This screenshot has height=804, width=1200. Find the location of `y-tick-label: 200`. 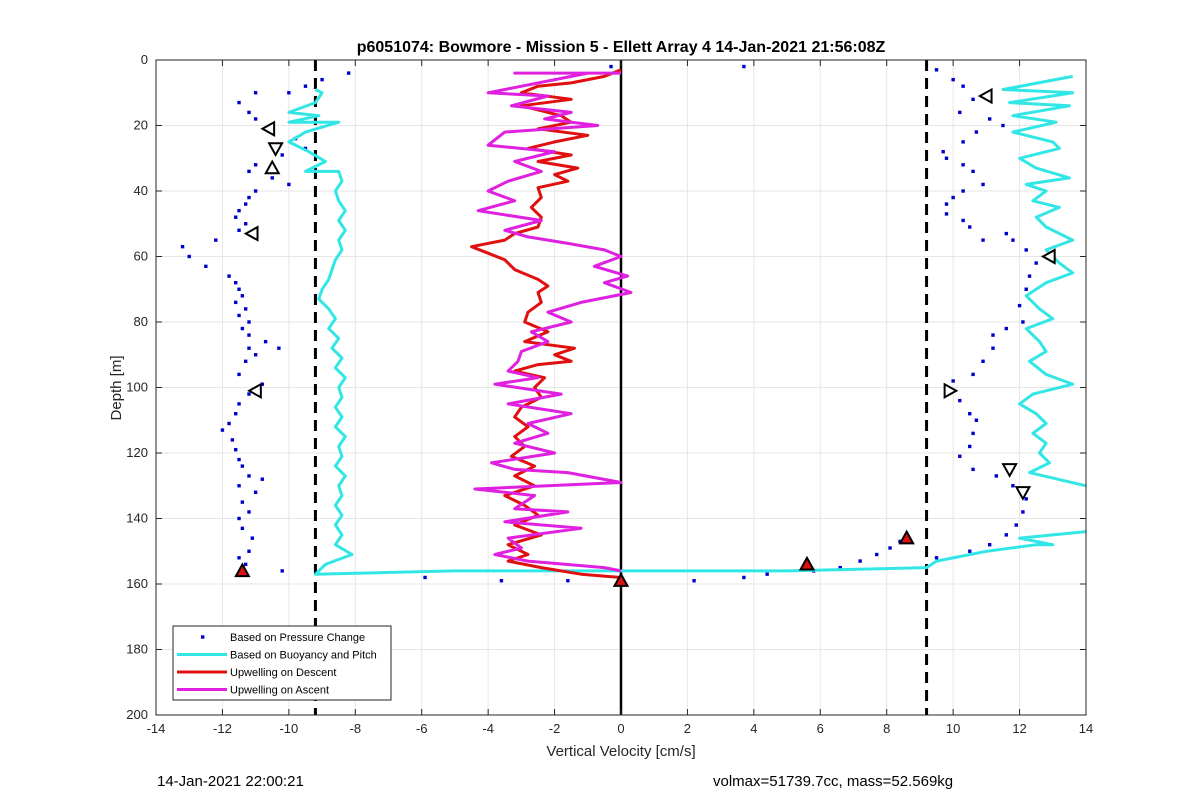

y-tick-label: 200 is located at coordinates (137, 714).